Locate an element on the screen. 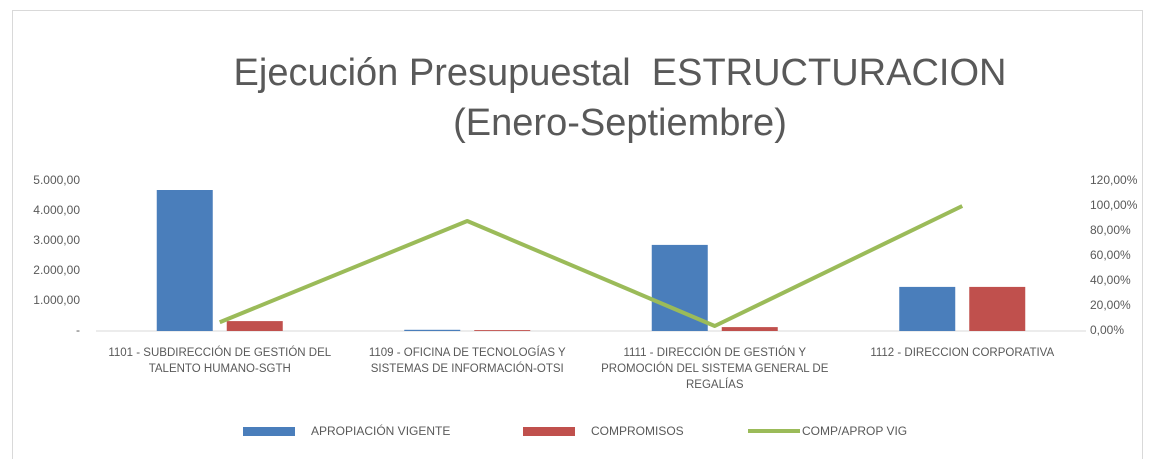 The height and width of the screenshot is (459, 1154). y-tick-label: 3.000,00 is located at coordinates (56, 240).